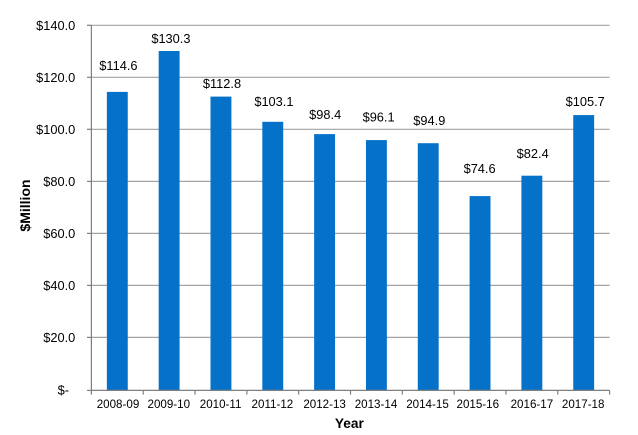  What do you see at coordinates (429, 120) in the screenshot?
I see `svg-text: $94.9` at bounding box center [429, 120].